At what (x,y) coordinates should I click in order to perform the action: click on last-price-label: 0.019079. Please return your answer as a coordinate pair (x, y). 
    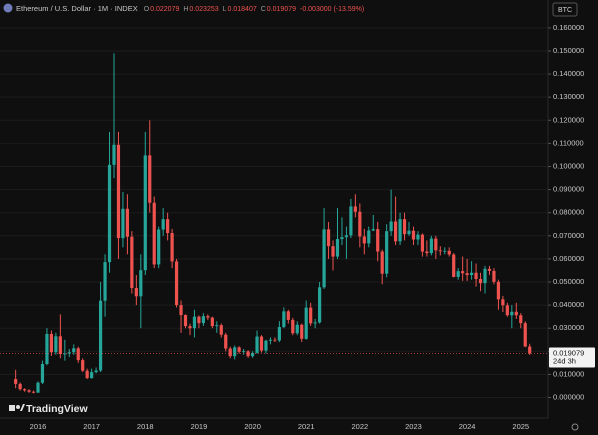
    Looking at the image, I should click on (568, 352).